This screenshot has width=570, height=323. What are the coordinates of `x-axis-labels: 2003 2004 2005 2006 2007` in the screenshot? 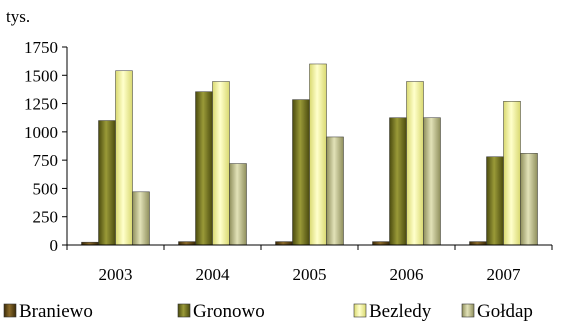 It's located at (309, 264).